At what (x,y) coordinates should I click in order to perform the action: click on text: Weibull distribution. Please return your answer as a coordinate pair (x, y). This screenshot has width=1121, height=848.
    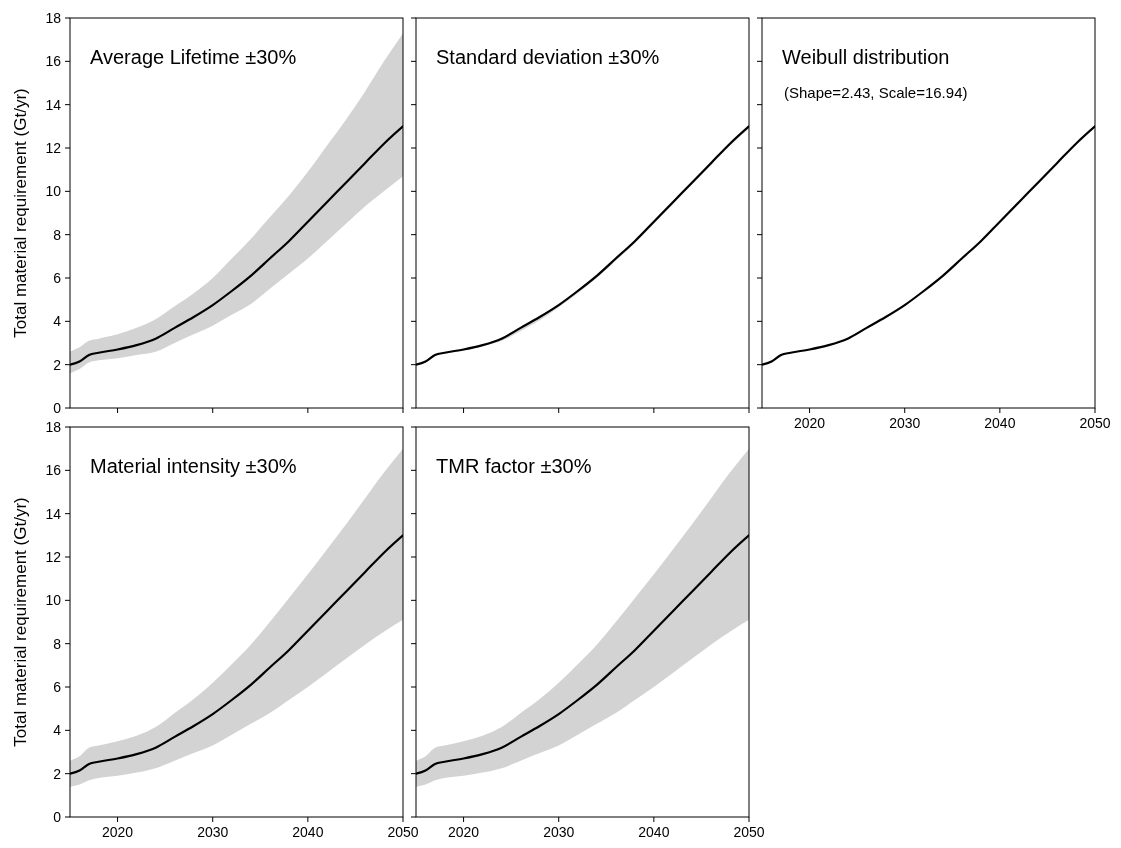
    Looking at the image, I should click on (866, 57).